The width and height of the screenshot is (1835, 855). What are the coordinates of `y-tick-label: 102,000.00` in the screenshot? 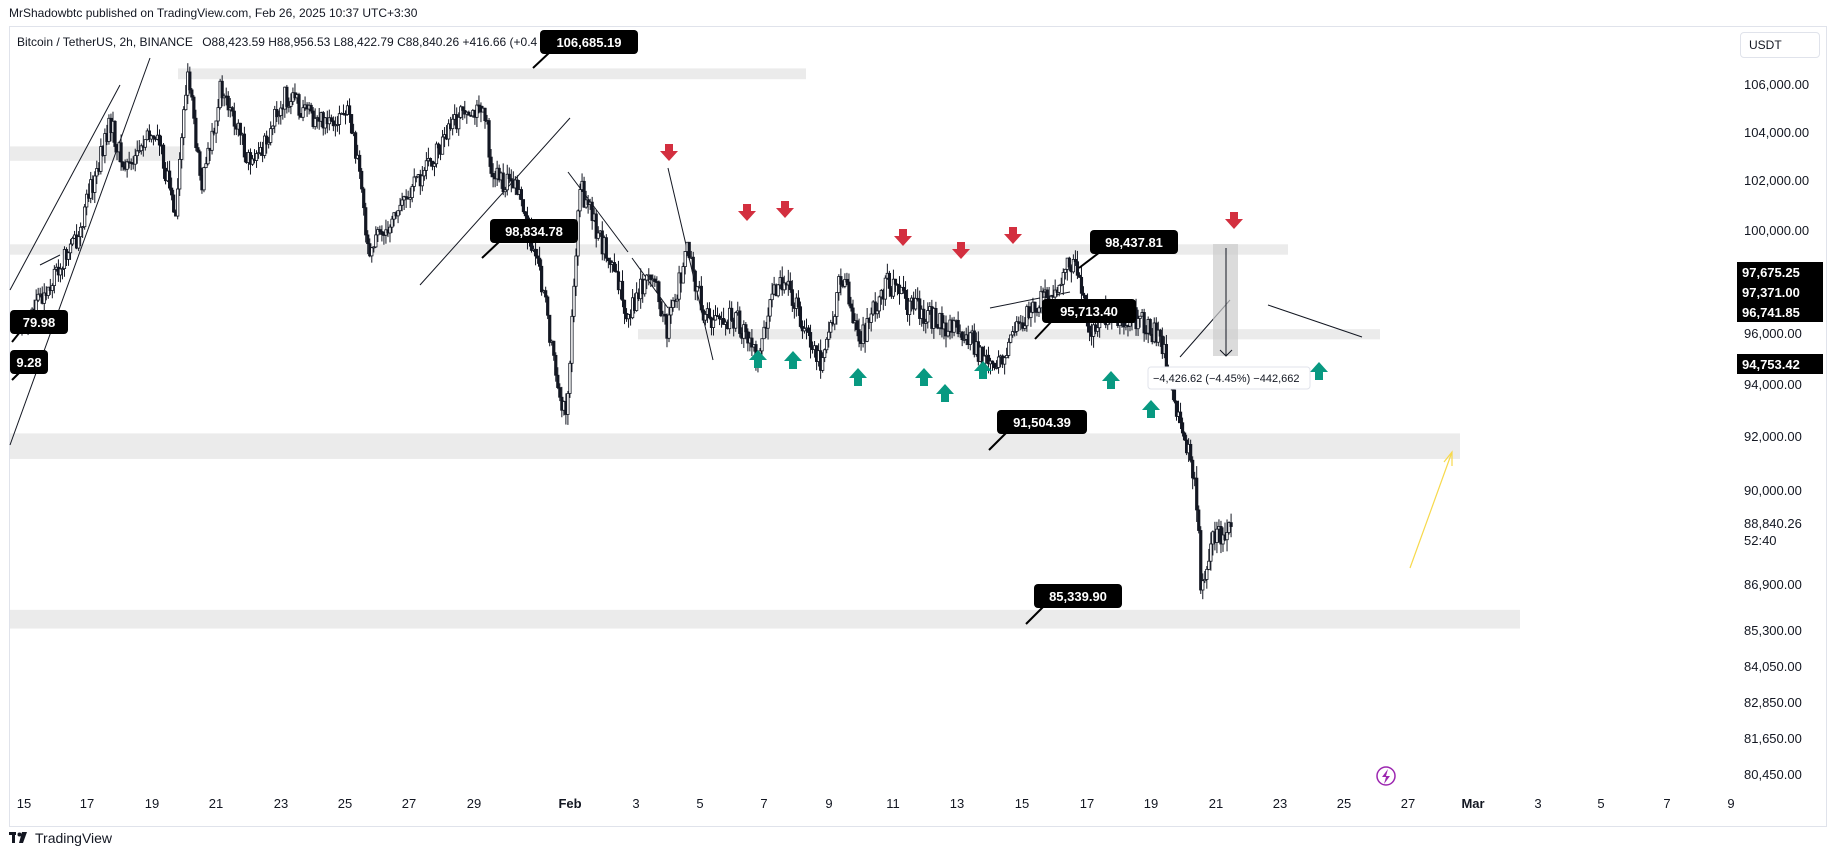 It's located at (1776, 180).